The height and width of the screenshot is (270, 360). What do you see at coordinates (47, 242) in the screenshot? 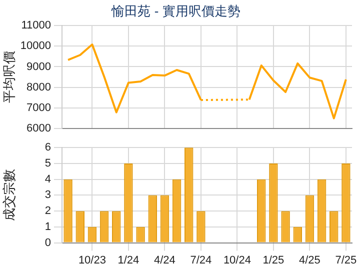
I see `y-tick-label: 0` at bounding box center [47, 242].